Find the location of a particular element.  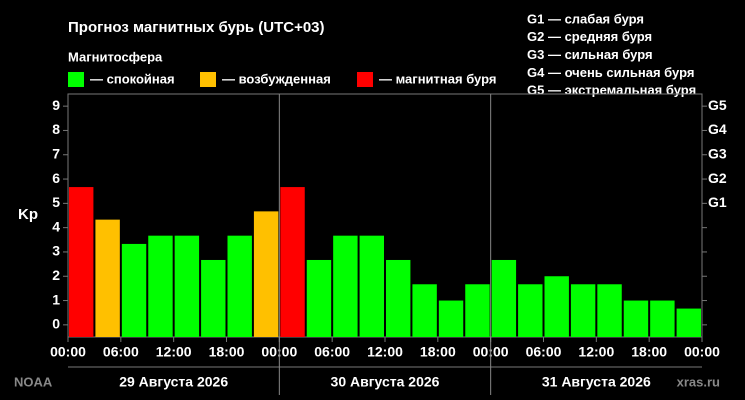

storm-note: G4 — очень сильная буря is located at coordinates (610, 72).